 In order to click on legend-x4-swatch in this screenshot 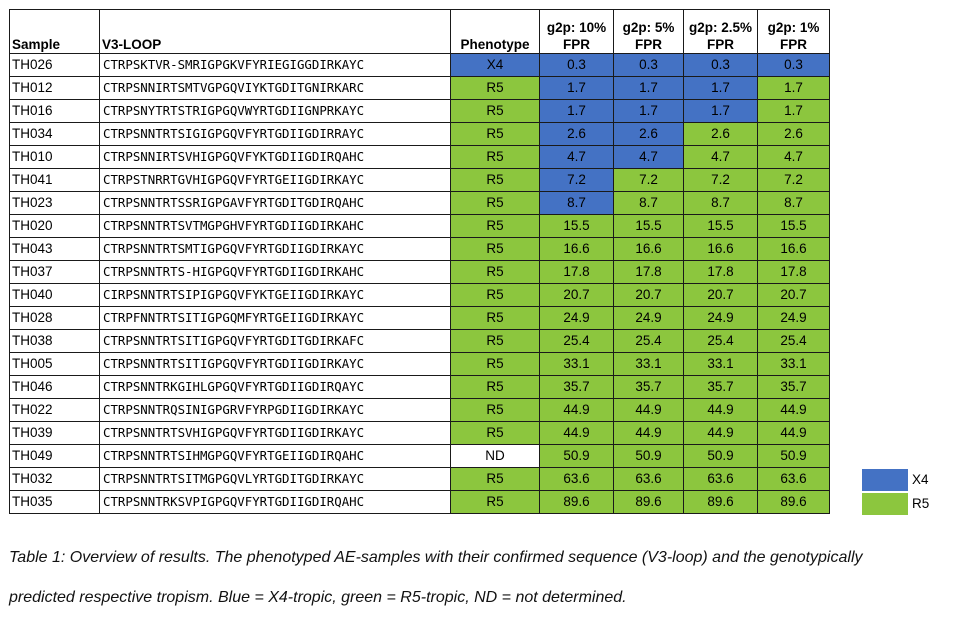, I will do `click(885, 480)`.